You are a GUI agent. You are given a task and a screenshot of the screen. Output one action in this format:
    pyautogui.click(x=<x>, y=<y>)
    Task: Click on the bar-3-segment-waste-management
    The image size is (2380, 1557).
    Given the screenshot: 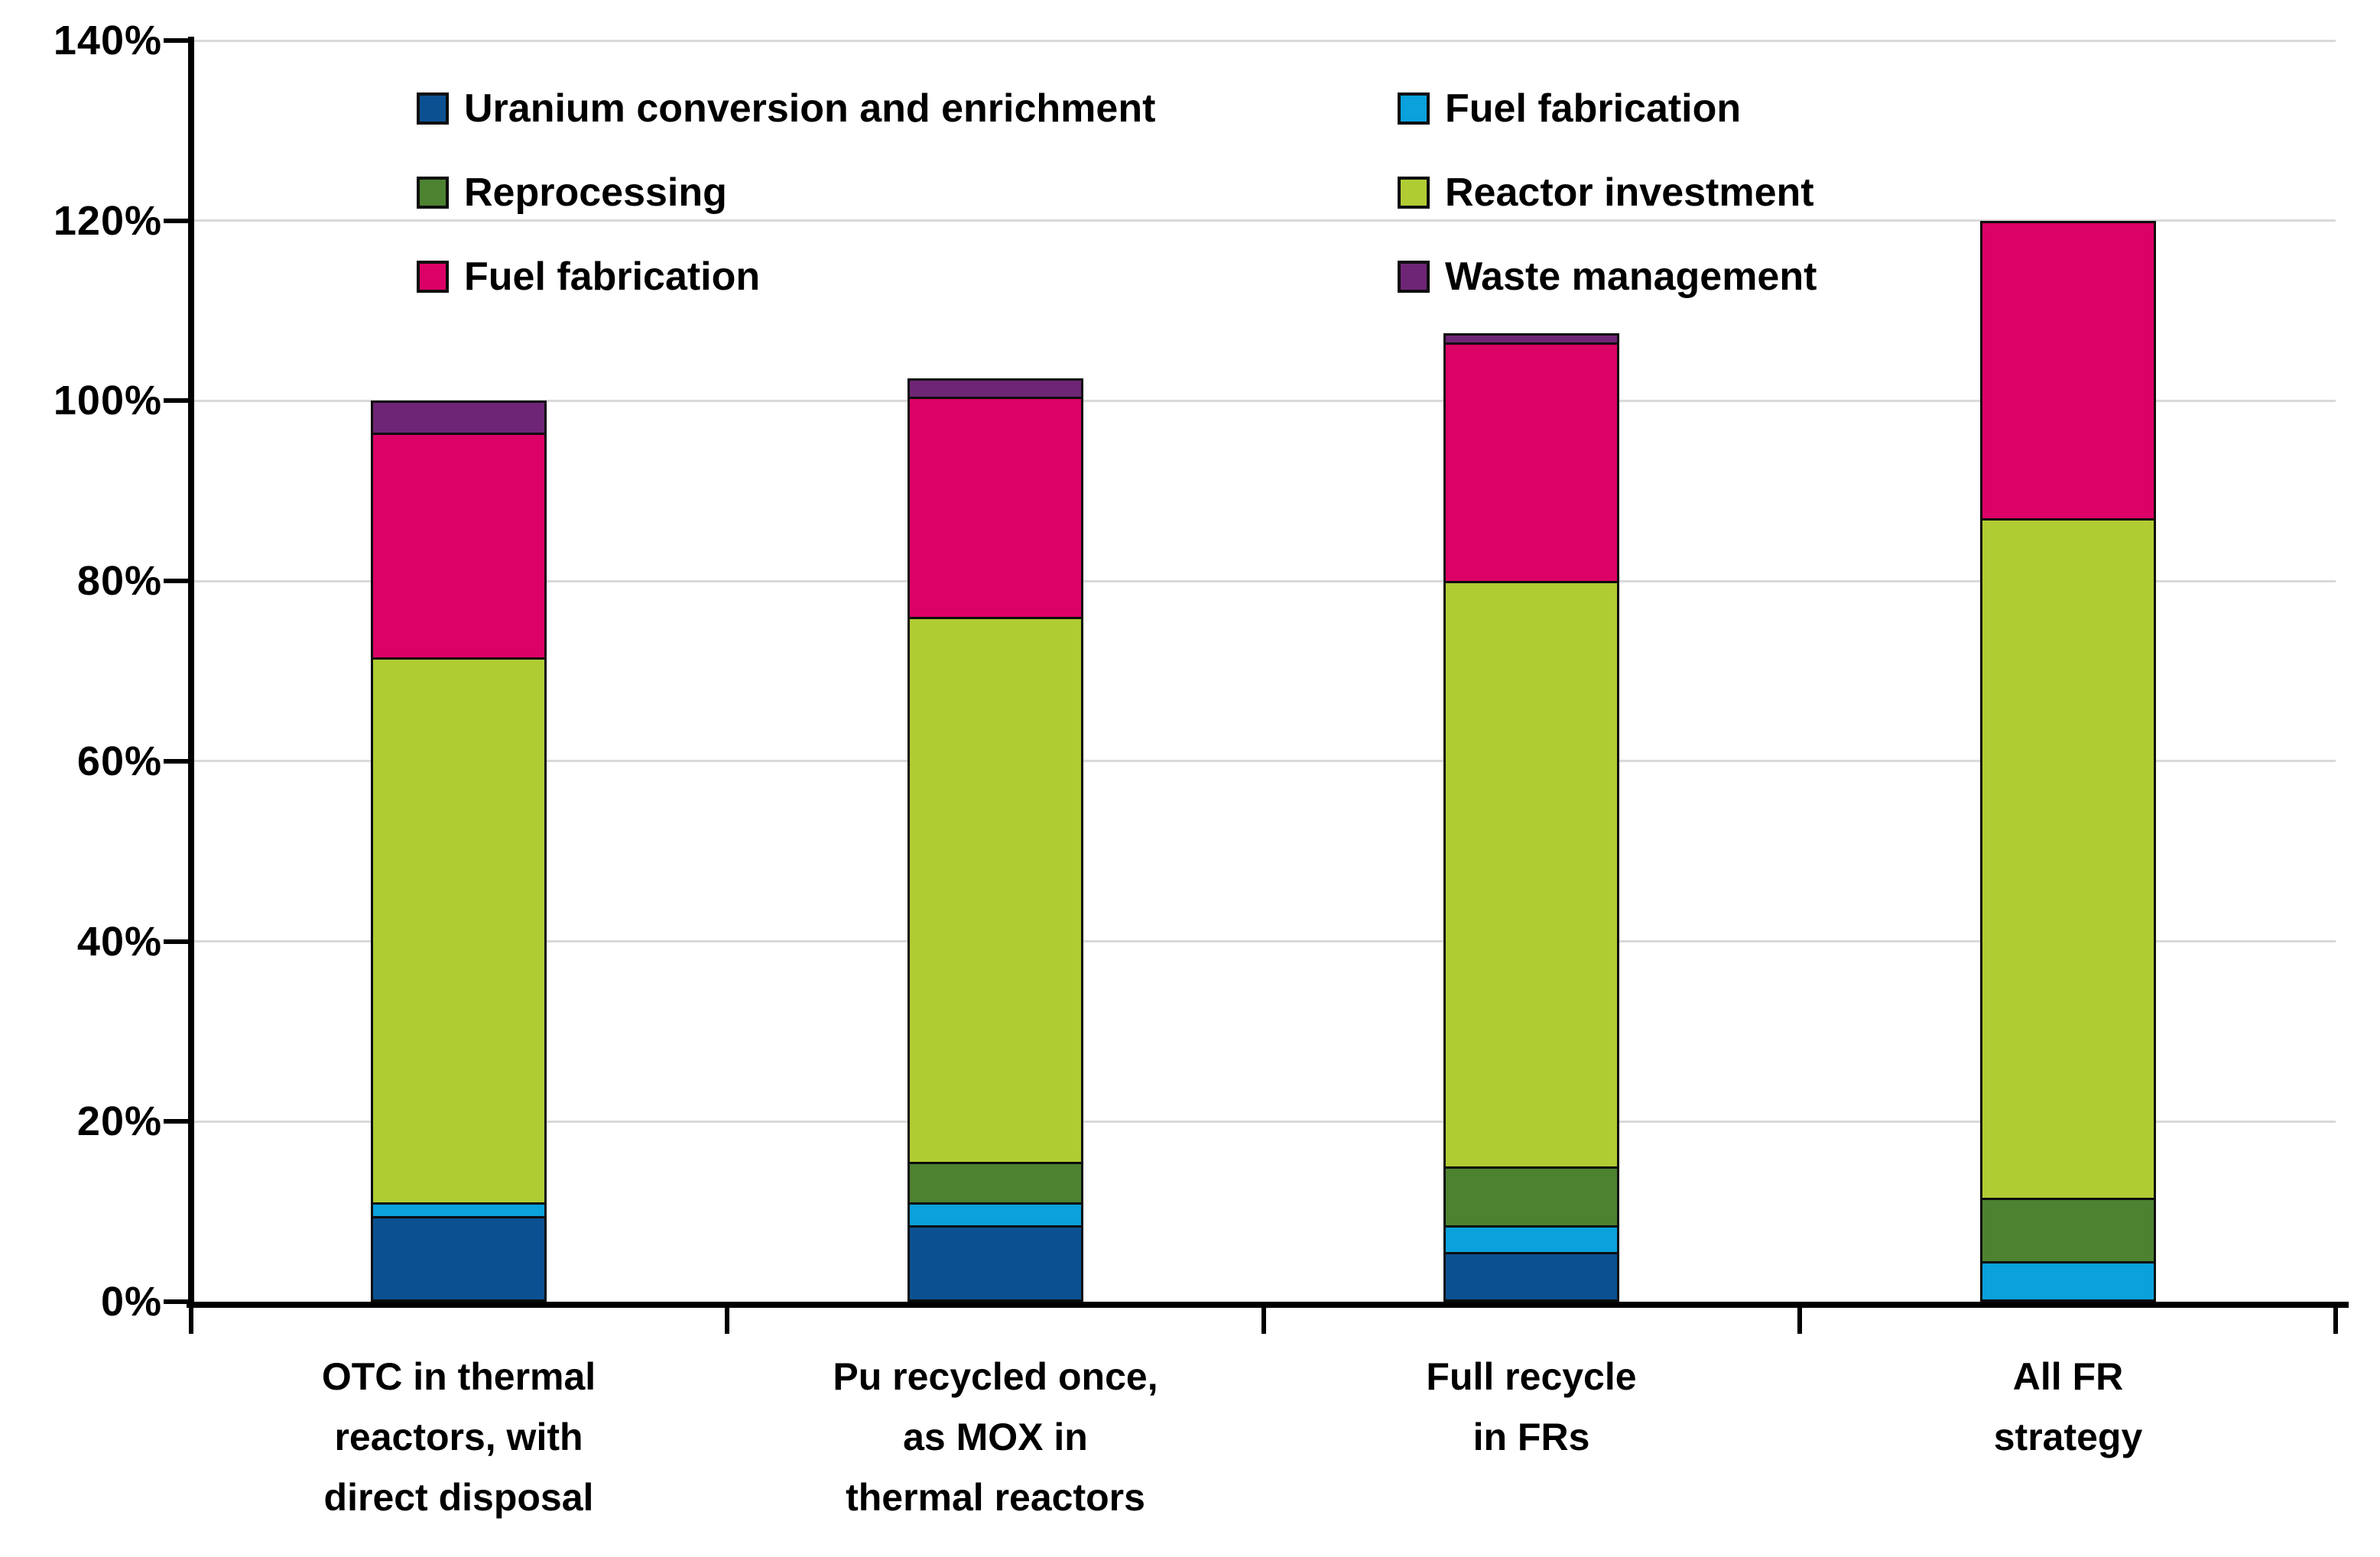 What is the action you would take?
    pyautogui.click(x=1531, y=339)
    